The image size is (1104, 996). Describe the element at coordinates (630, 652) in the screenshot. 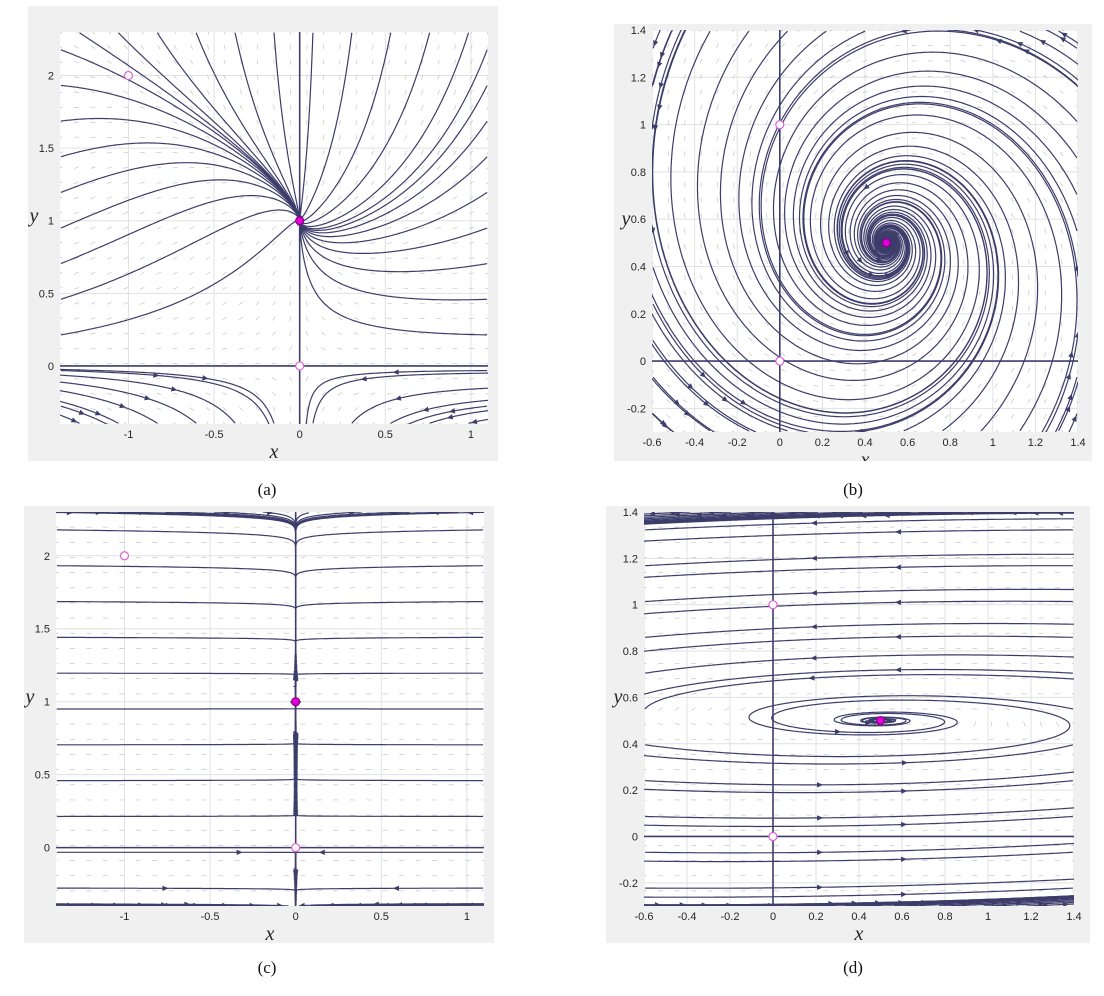

I see `y-tick-label: 0.8` at that location.